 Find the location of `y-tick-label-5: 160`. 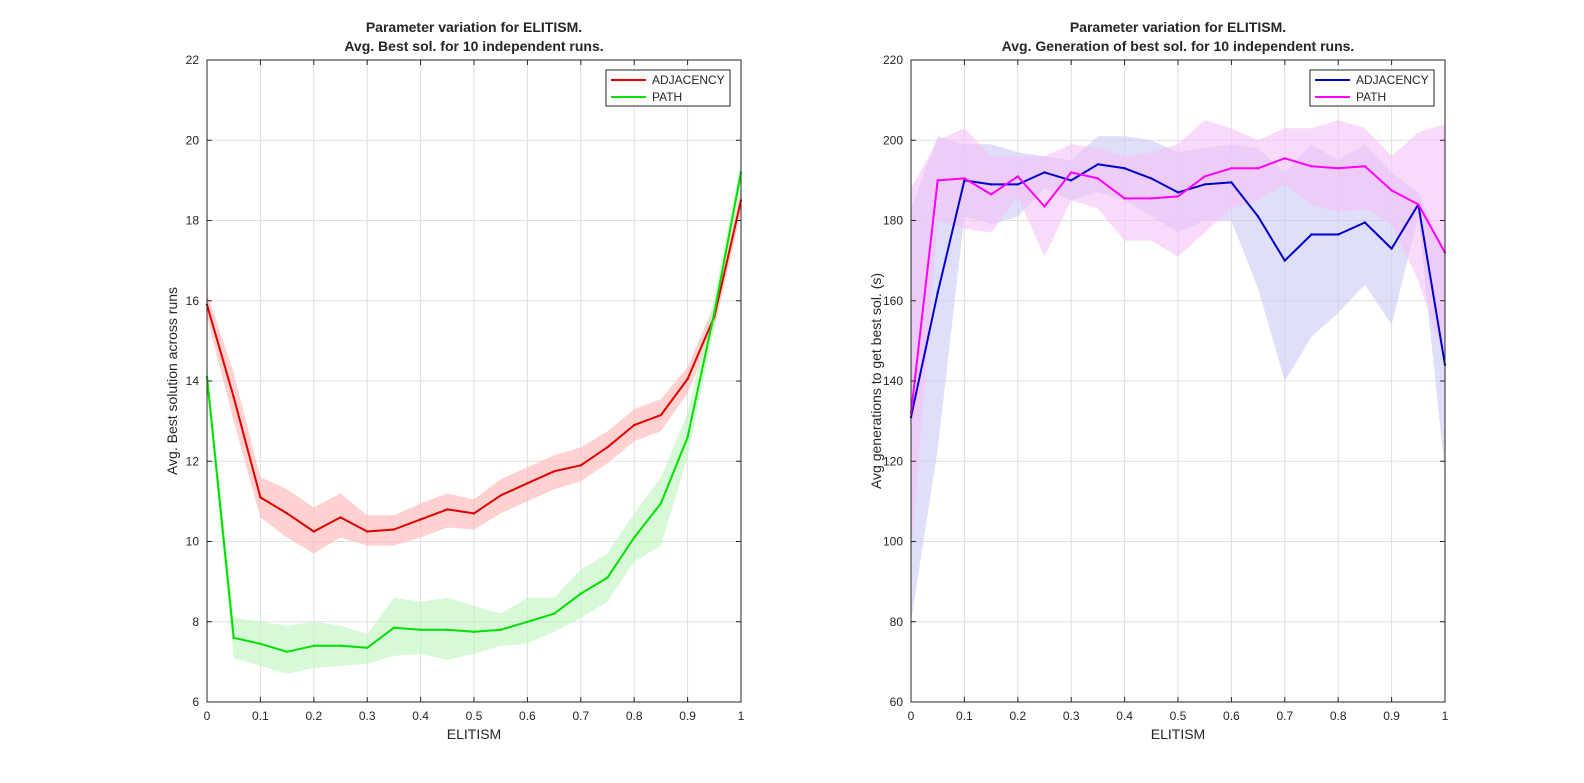

y-tick-label-5: 160 is located at coordinates (893, 301).